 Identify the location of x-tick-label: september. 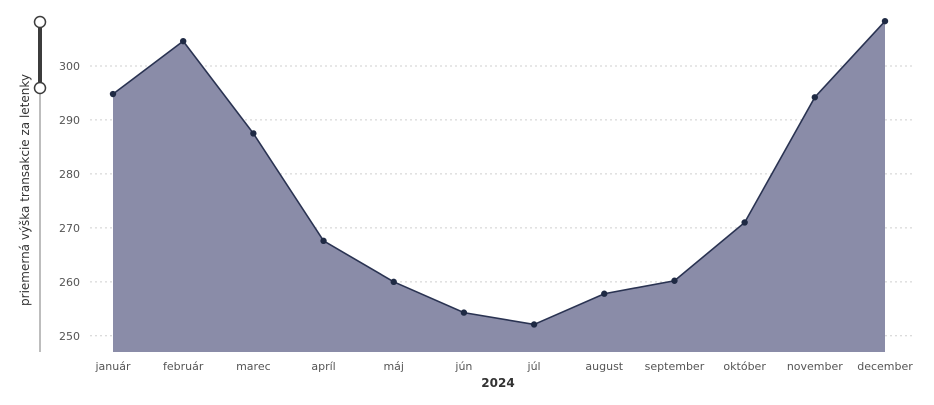
(675, 366).